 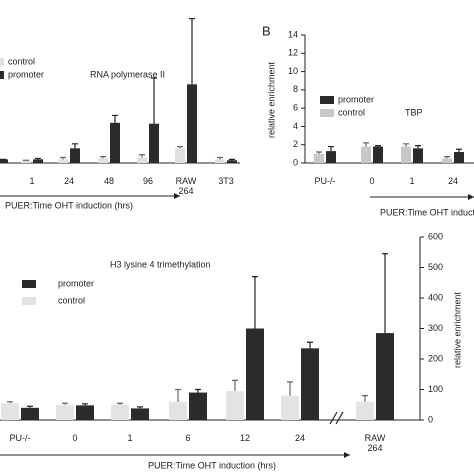 I want to click on y-tick-label: 4, so click(x=295, y=126).